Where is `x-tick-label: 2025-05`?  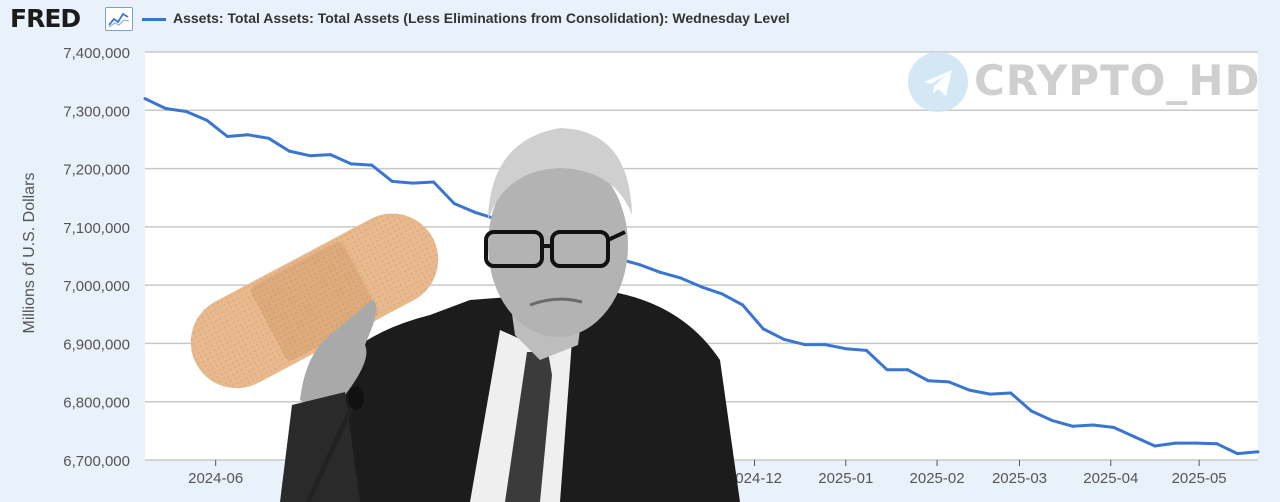
x-tick-label: 2025-05 is located at coordinates (1199, 478).